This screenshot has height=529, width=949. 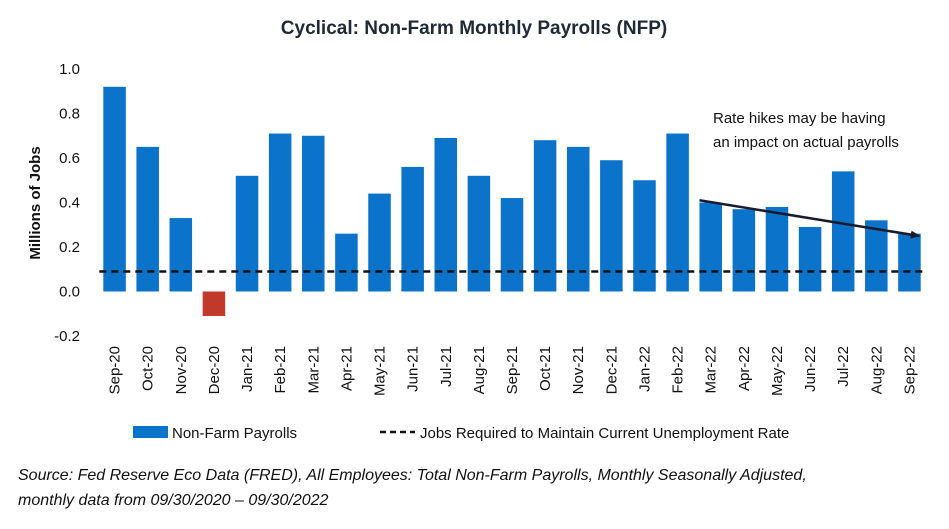 I want to click on x-tick-label: Sep-21, so click(x=512, y=370).